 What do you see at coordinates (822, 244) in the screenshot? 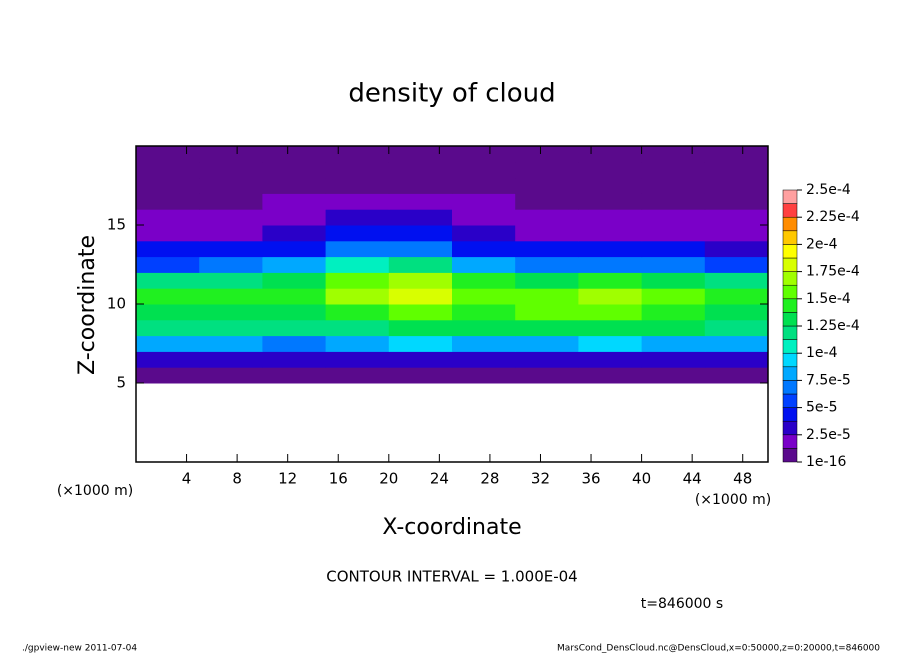
I see `colorbar-label: 2e-4` at bounding box center [822, 244].